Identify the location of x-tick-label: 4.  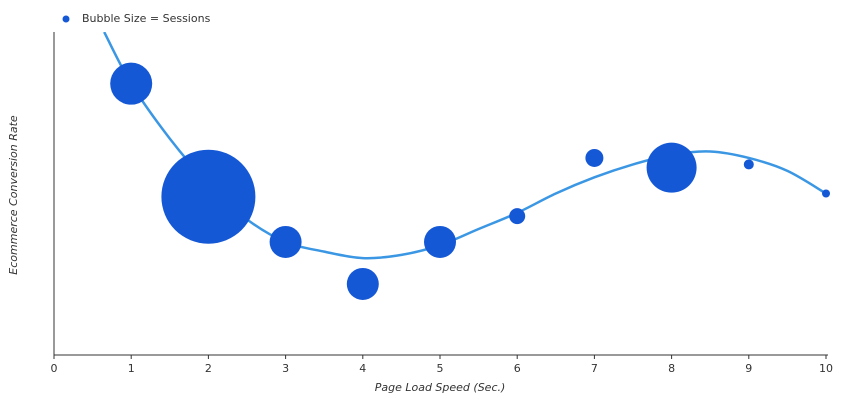
(362, 368).